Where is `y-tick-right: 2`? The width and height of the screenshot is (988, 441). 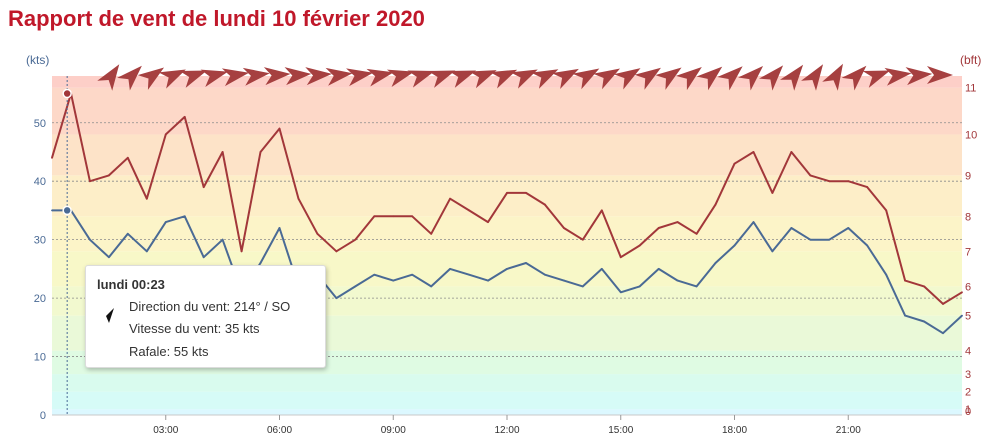
y-tick-right: 2 is located at coordinates (968, 393).